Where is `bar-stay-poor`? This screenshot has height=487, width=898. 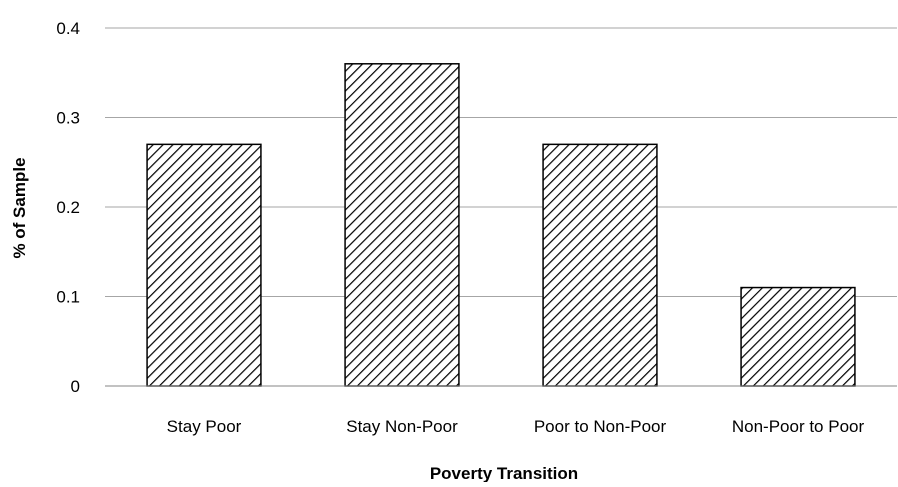
bar-stay-poor is located at coordinates (204, 265).